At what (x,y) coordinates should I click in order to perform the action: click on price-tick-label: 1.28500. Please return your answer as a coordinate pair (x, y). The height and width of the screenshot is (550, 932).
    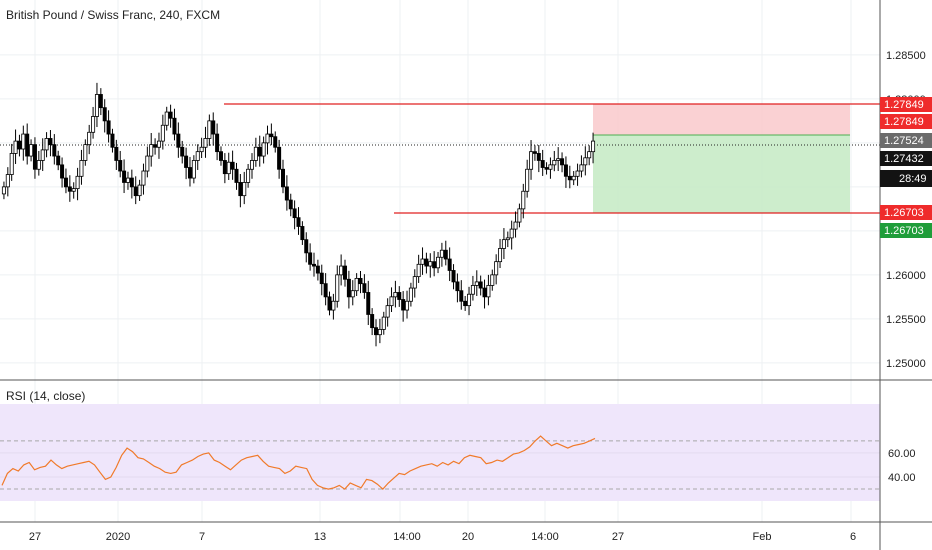
    Looking at the image, I should click on (906, 56).